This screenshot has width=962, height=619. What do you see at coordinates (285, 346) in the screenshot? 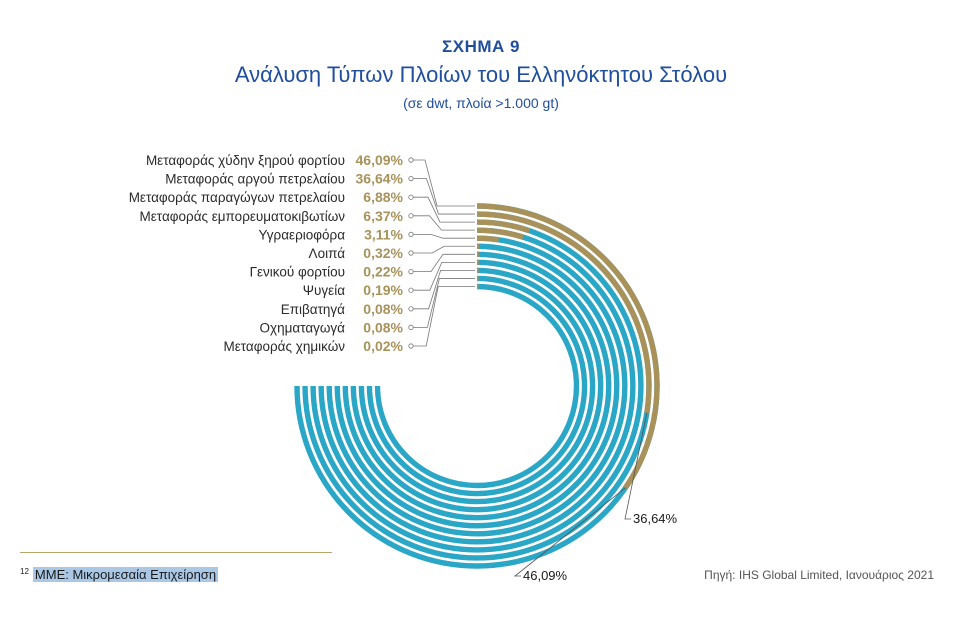
I see `category-label: Μεταφοράς χημικών` at bounding box center [285, 346].